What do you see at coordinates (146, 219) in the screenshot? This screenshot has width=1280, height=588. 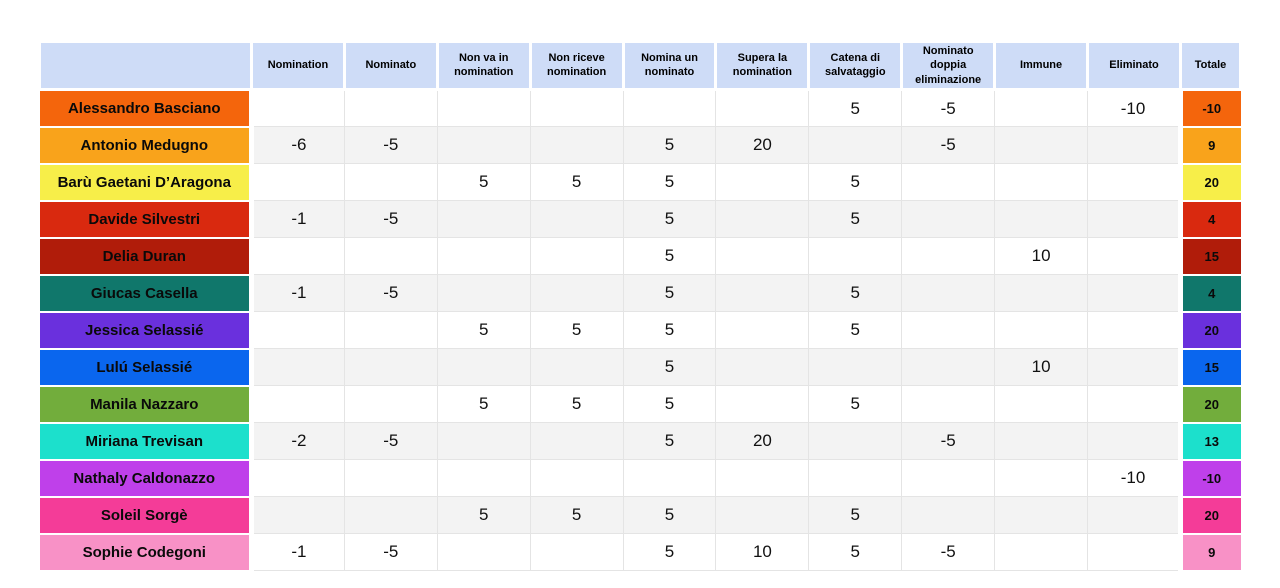 I see `contestant-name: Davide Silvestri` at bounding box center [146, 219].